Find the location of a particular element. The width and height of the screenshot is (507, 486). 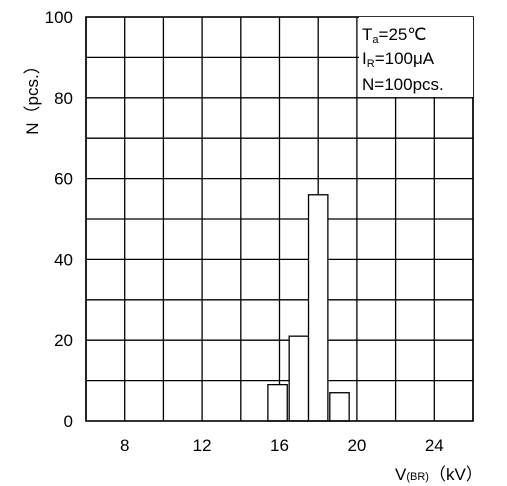

annotation-box is located at coordinates (416, 57).